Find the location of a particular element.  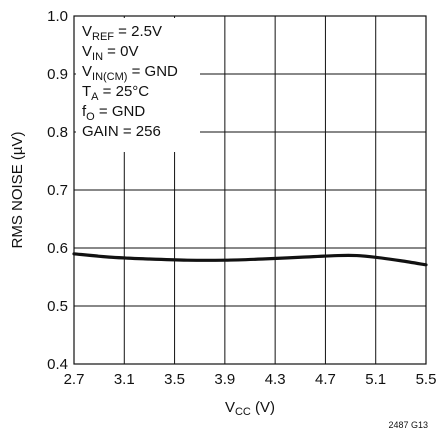

condition-subscript: IN(CM) is located at coordinates (109, 77).